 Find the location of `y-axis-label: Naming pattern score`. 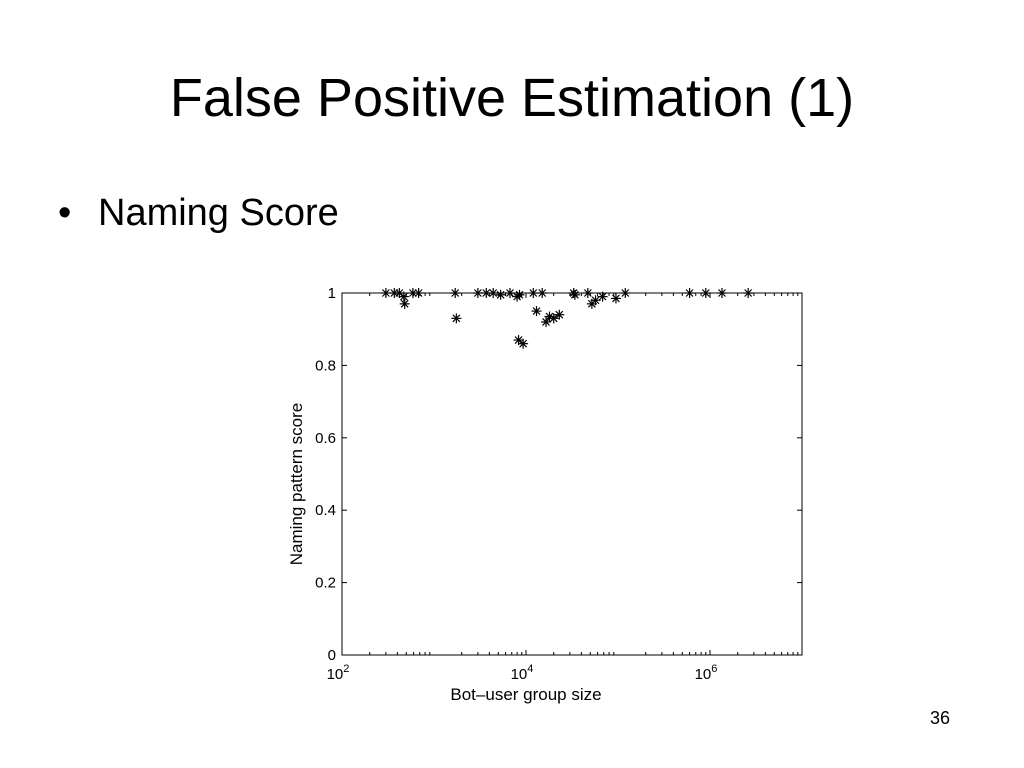

y-axis-label: Naming pattern score is located at coordinates (296, 484).